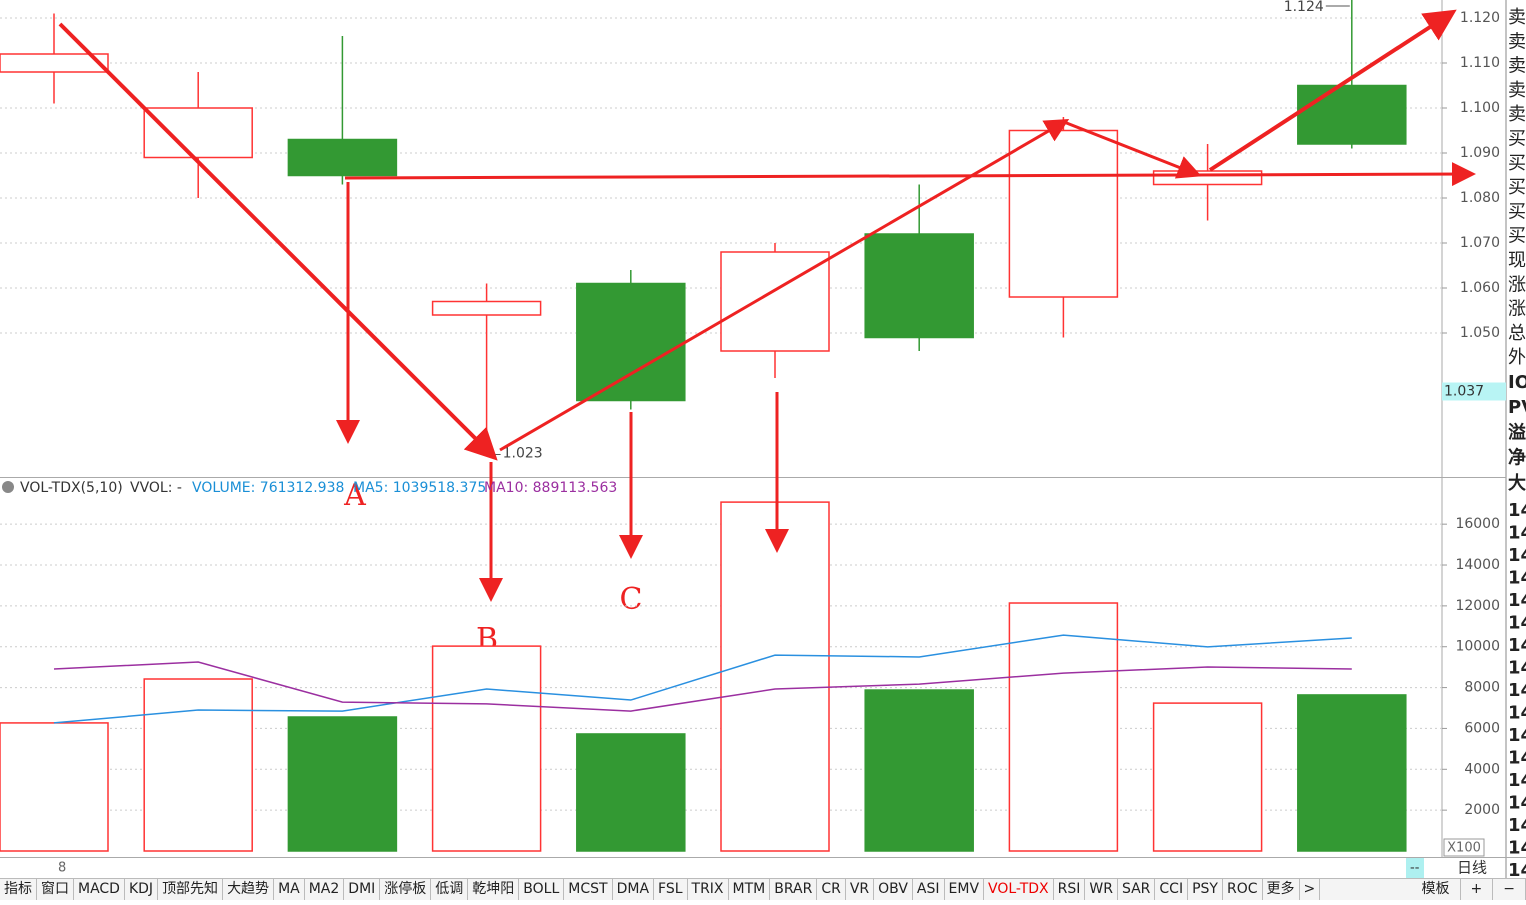 This screenshot has width=1526, height=905. What do you see at coordinates (1480, 288) in the screenshot?
I see `y-tick-label: 1.060` at bounding box center [1480, 288].